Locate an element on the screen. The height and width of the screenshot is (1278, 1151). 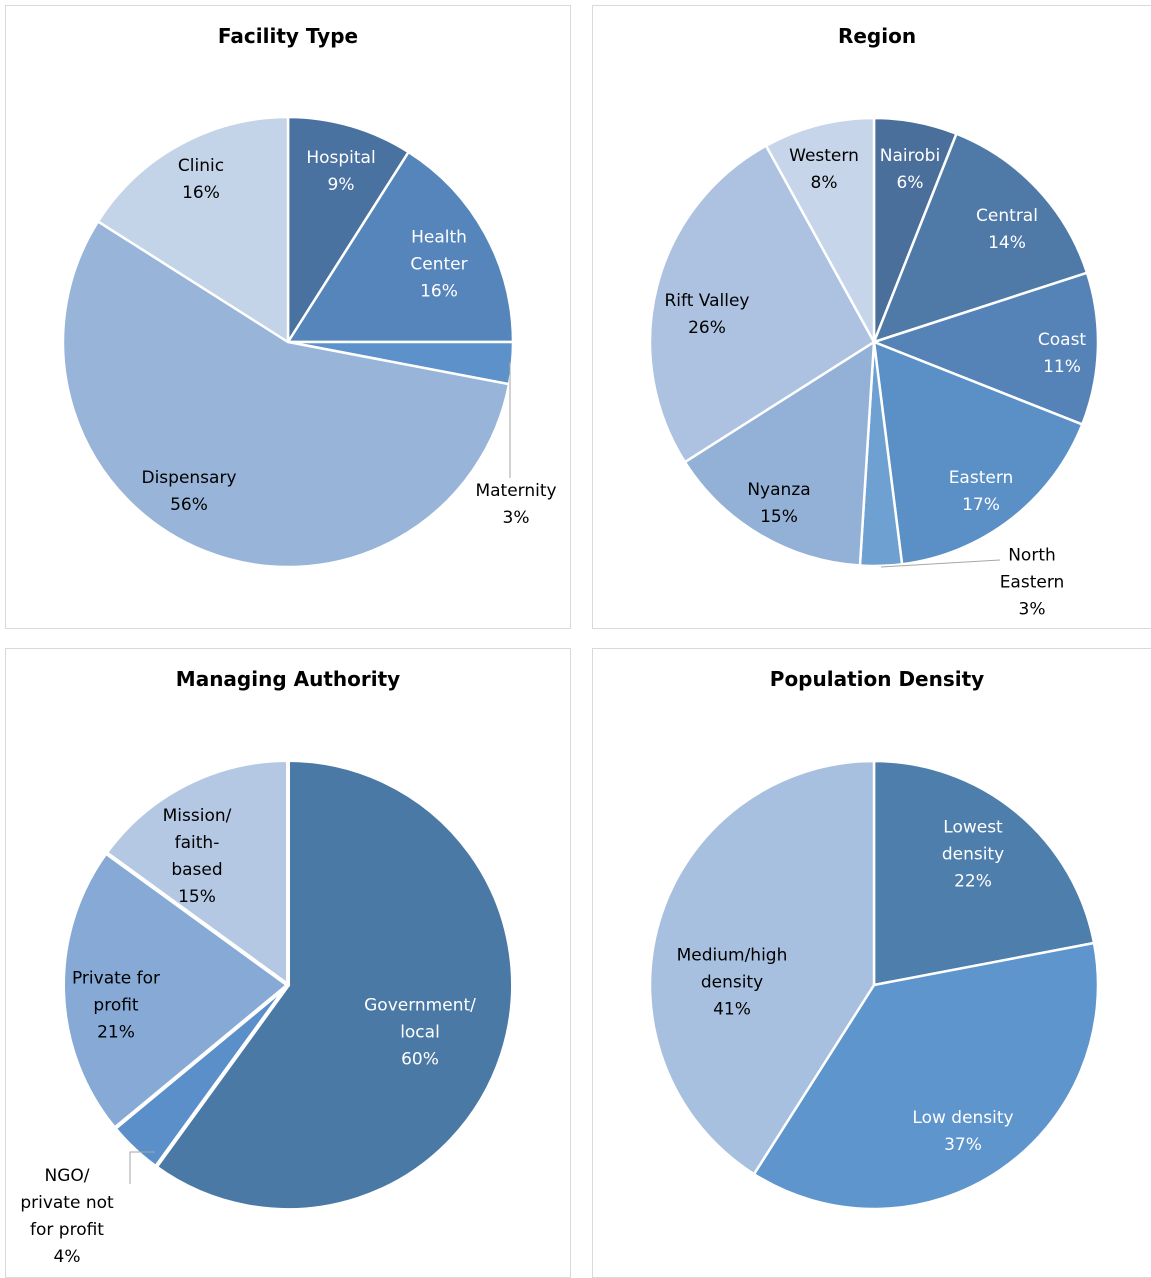
data-label: Health Center 16% is located at coordinates (439, 265).